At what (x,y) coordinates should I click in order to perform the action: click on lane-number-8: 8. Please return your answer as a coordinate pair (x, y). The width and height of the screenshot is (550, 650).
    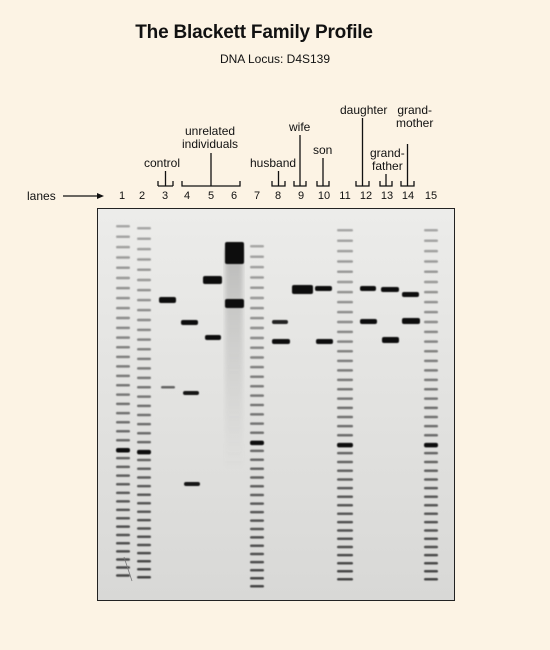
    Looking at the image, I should click on (278, 196).